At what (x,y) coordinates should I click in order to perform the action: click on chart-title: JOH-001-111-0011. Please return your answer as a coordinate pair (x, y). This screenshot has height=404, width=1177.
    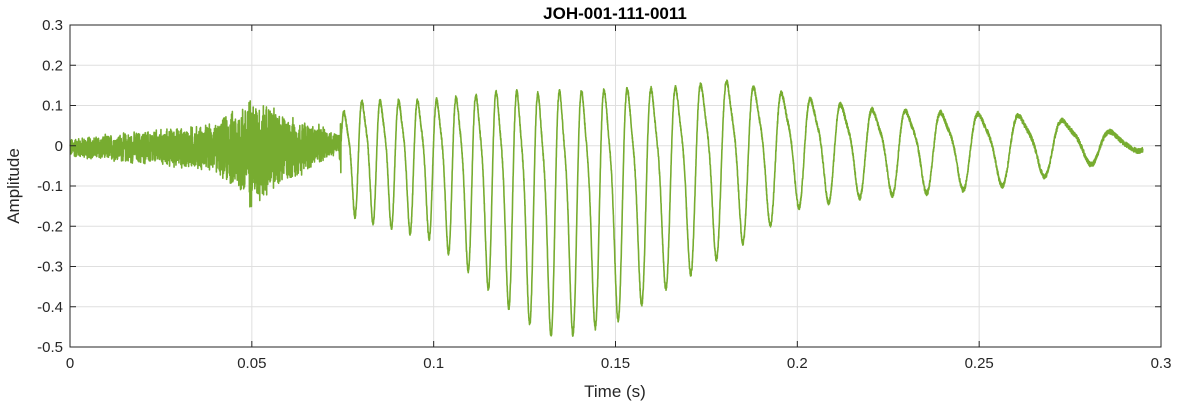
    Looking at the image, I should click on (615, 13).